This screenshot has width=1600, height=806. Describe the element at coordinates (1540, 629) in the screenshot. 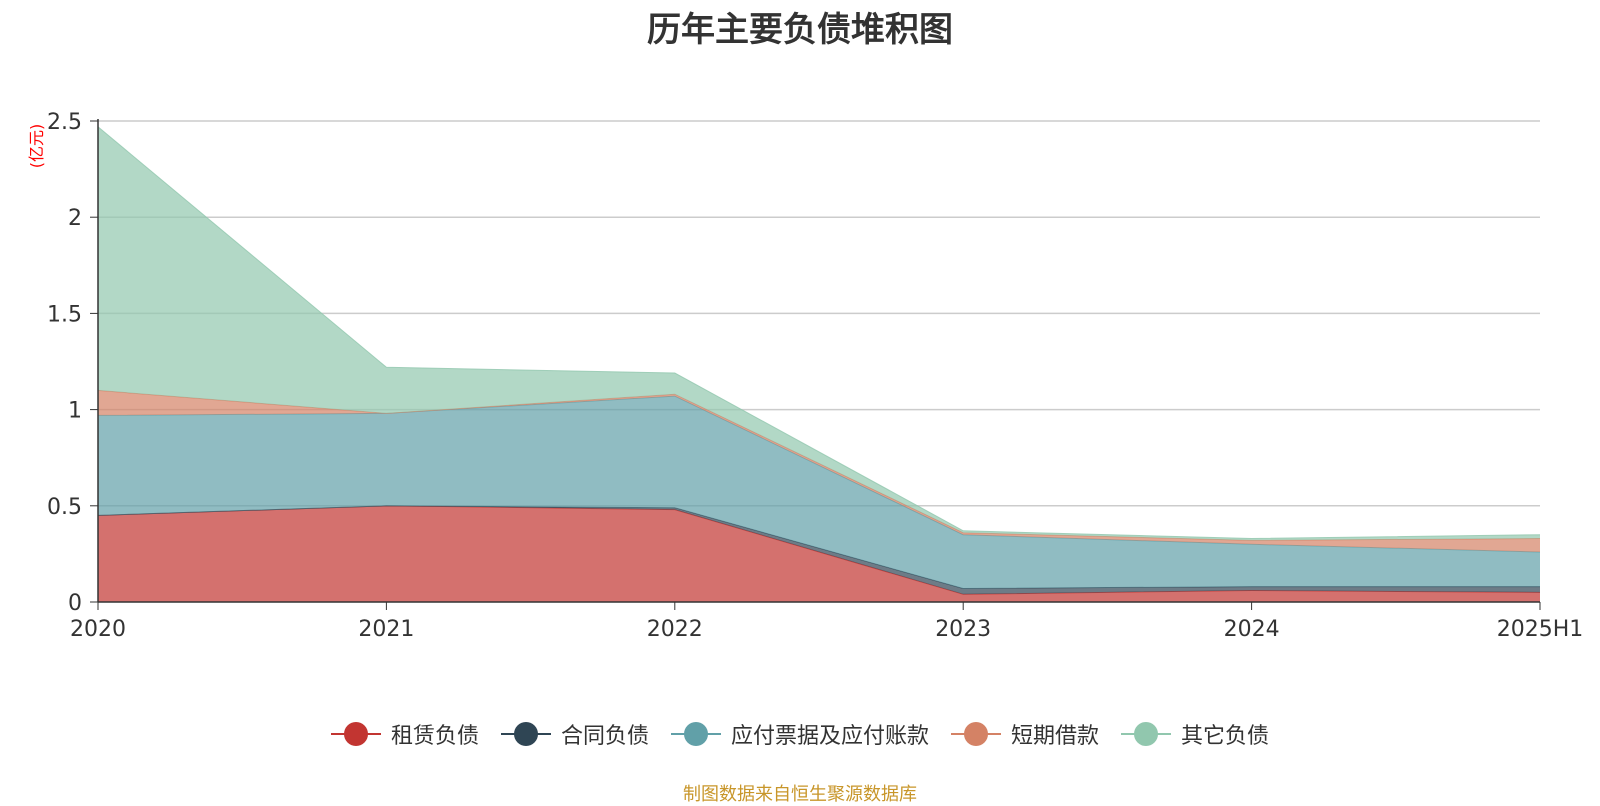

I see `x-tick-label: 2025H1` at that location.